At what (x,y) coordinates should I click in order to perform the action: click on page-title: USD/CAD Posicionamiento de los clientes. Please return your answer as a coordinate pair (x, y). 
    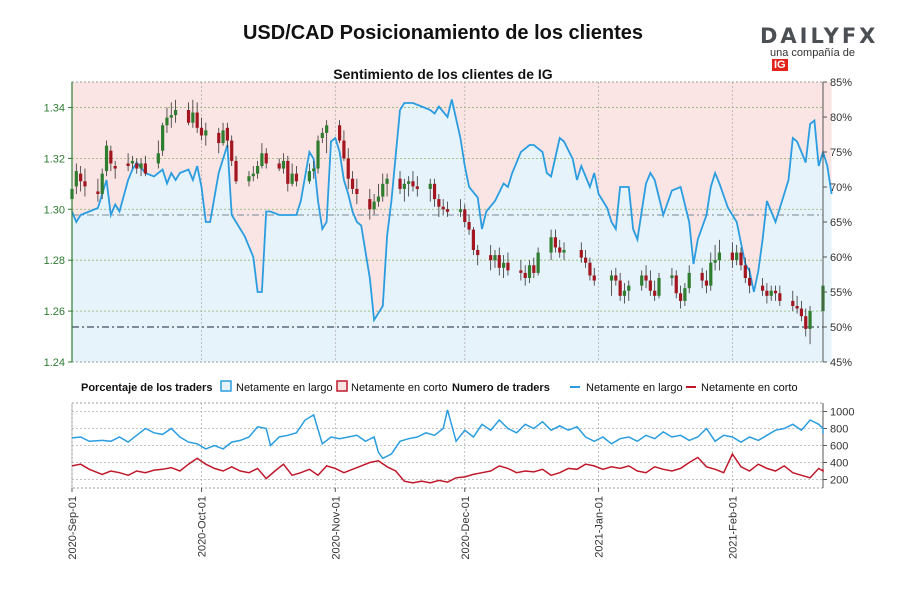
    Looking at the image, I should click on (443, 33).